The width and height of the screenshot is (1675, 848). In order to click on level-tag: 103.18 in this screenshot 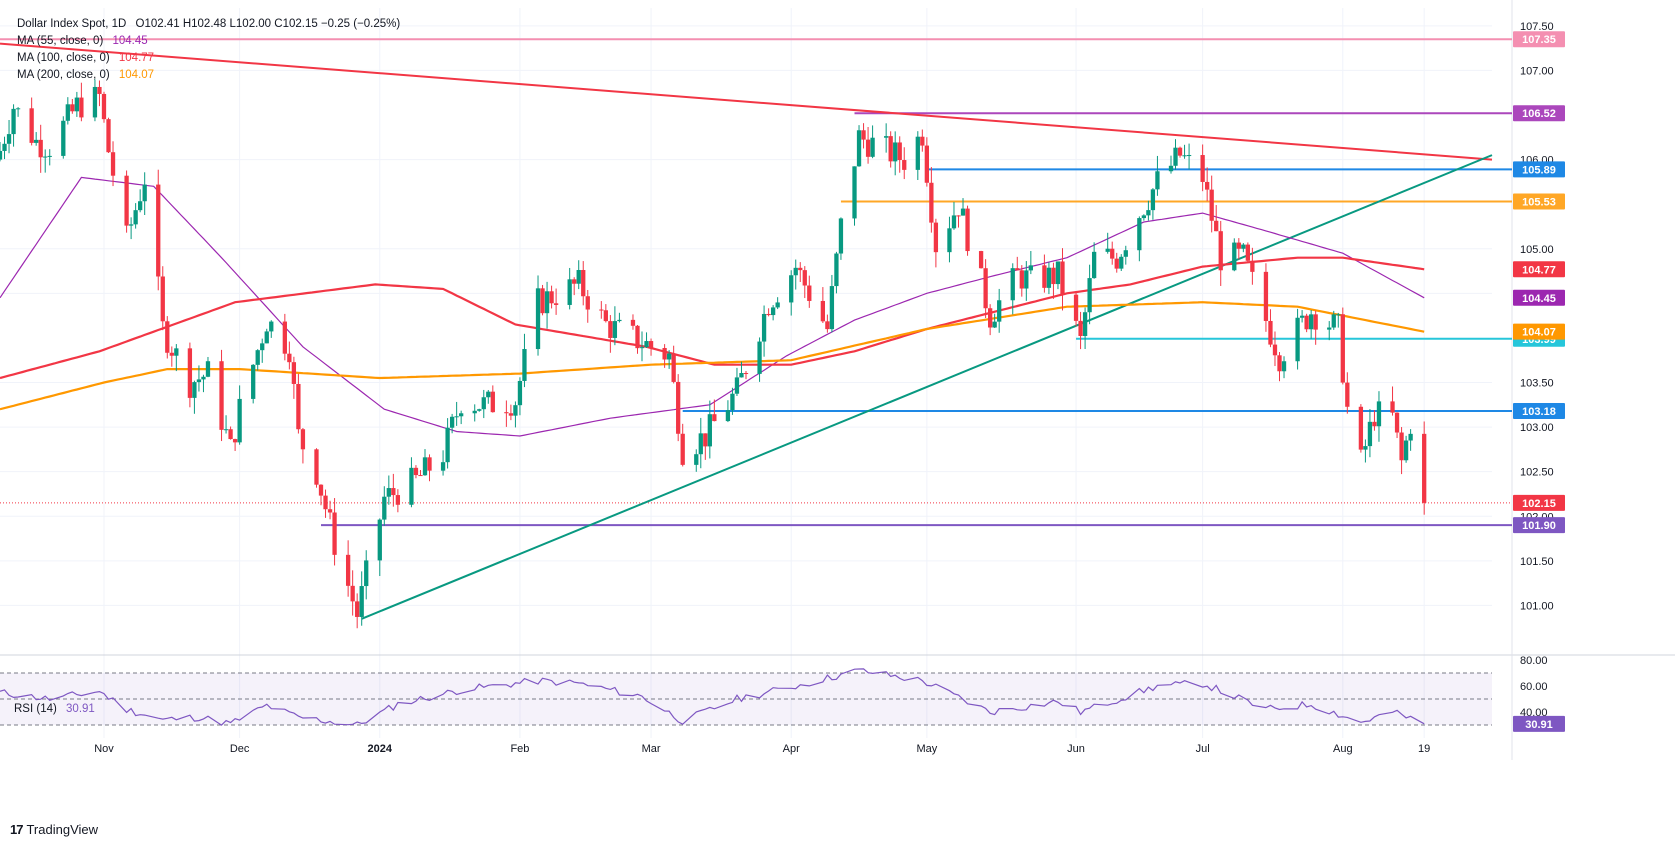, I will do `click(1539, 411)`.